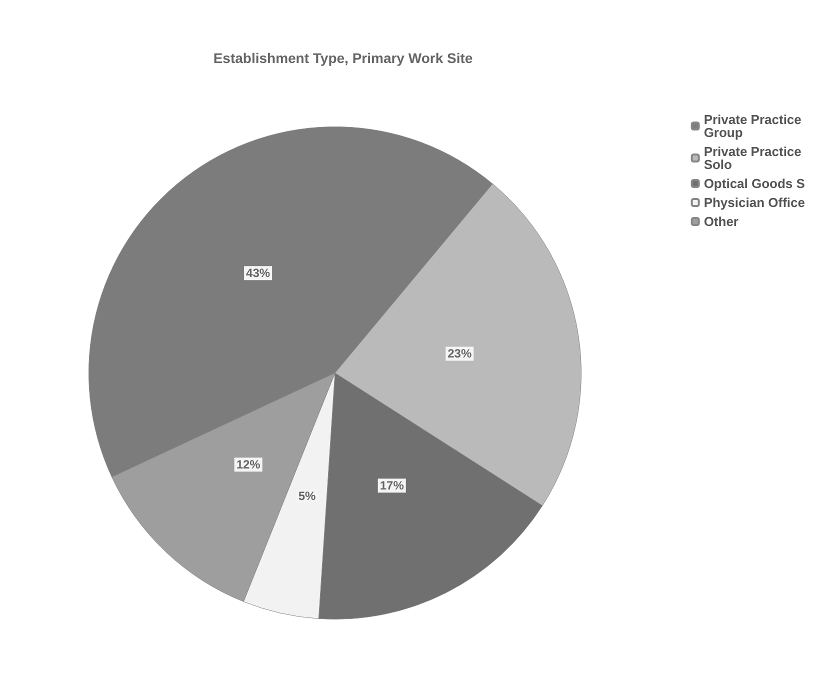  What do you see at coordinates (248, 465) in the screenshot?
I see `data-label: 12%` at bounding box center [248, 465].